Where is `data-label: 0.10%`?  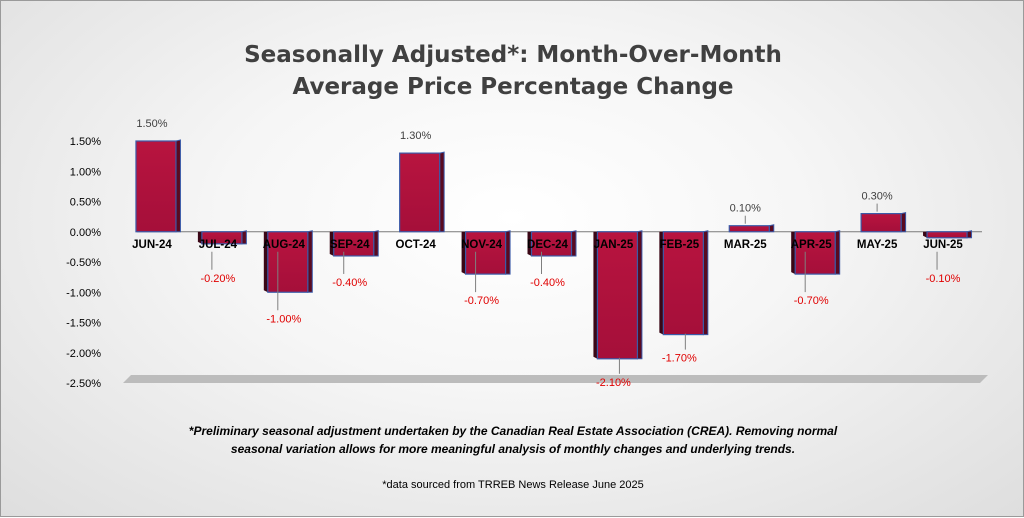 data-label: 0.10% is located at coordinates (745, 209).